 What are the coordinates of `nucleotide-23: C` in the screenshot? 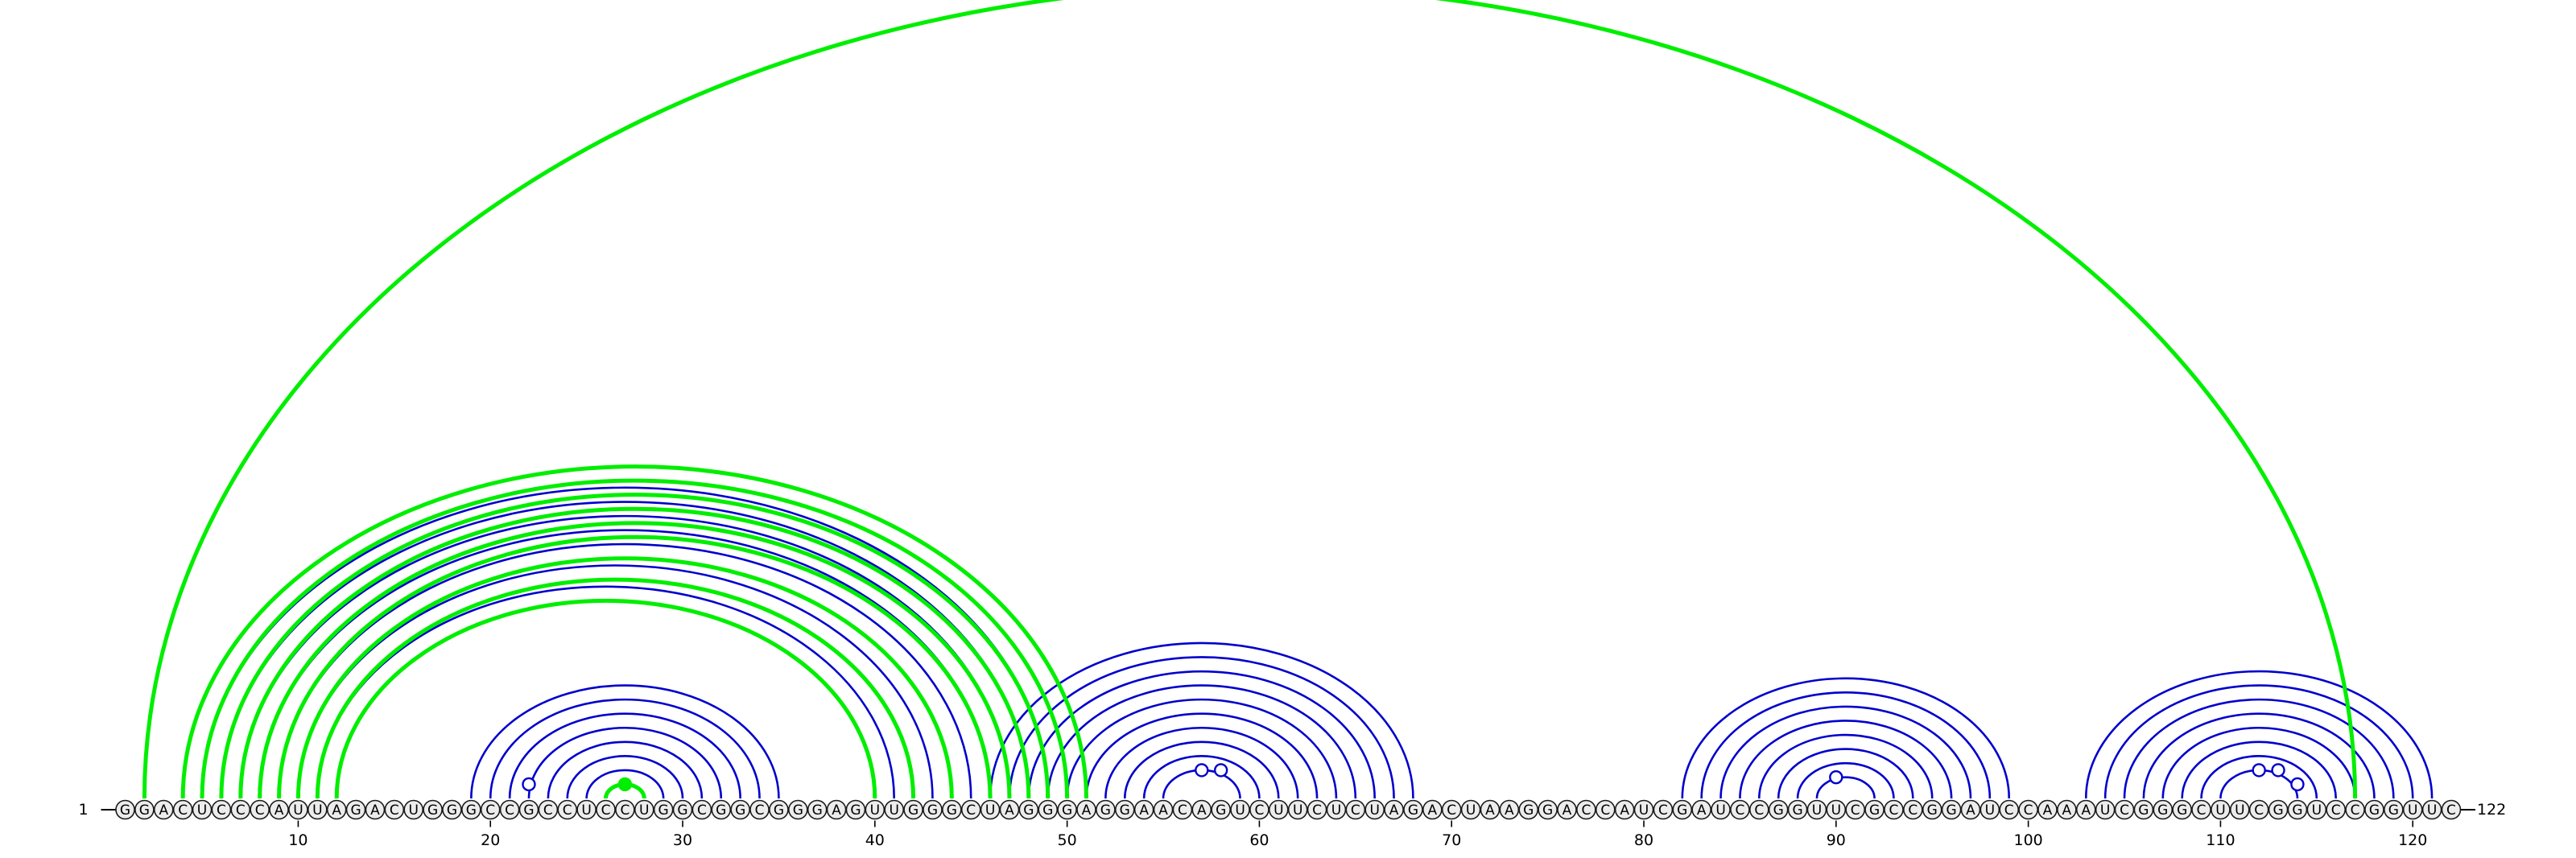 It's located at (548, 809).